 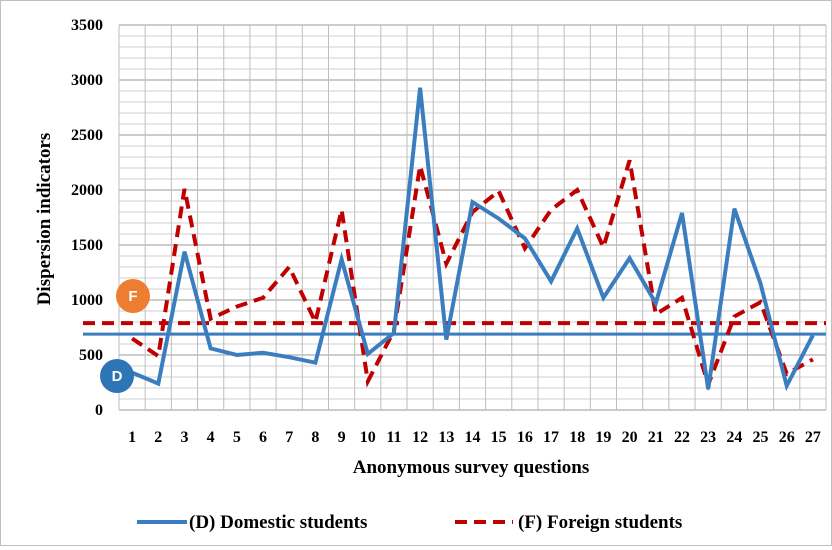 What do you see at coordinates (117, 376) in the screenshot?
I see `badge-label-d: D` at bounding box center [117, 376].